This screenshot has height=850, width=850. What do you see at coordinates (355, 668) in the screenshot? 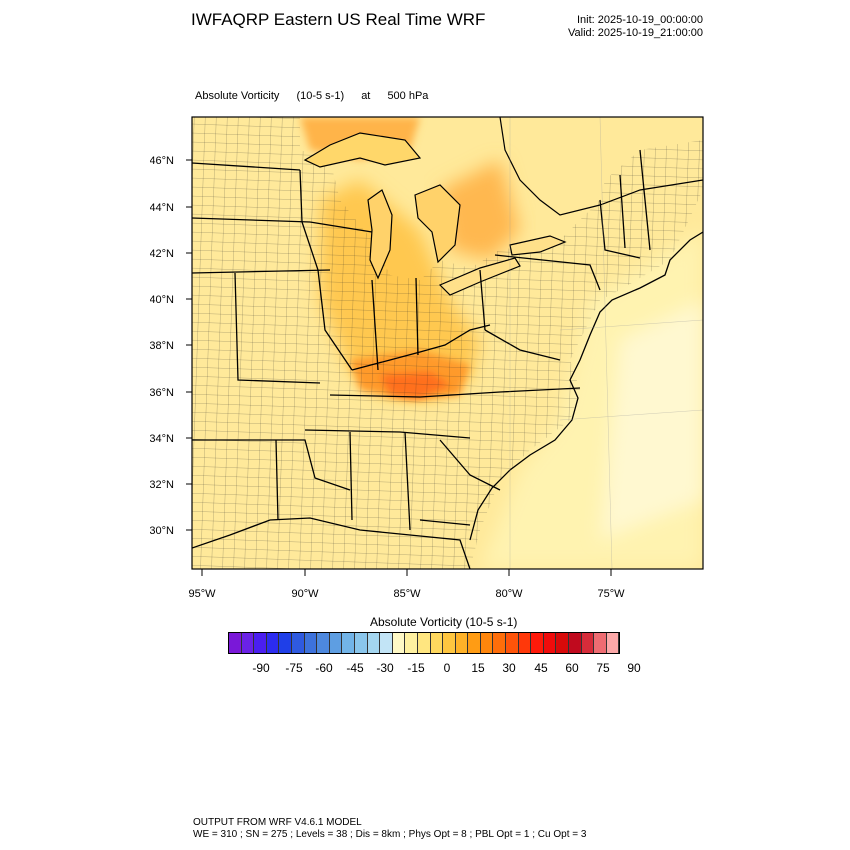
I see `colorbar-tick-label: -45` at bounding box center [355, 668].